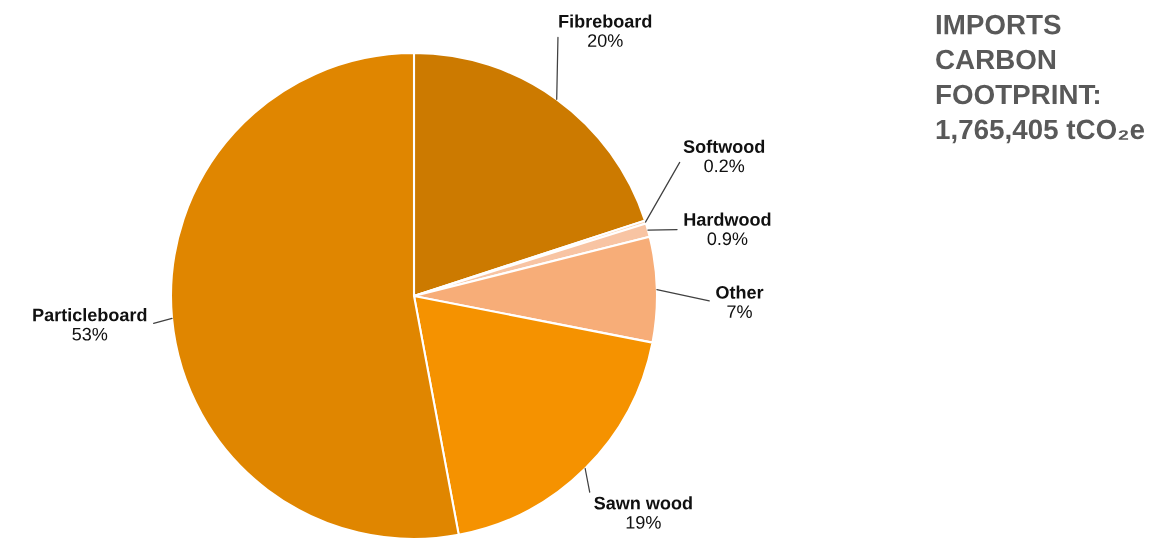  I want to click on slice-label: Sawn wood, so click(643, 503).